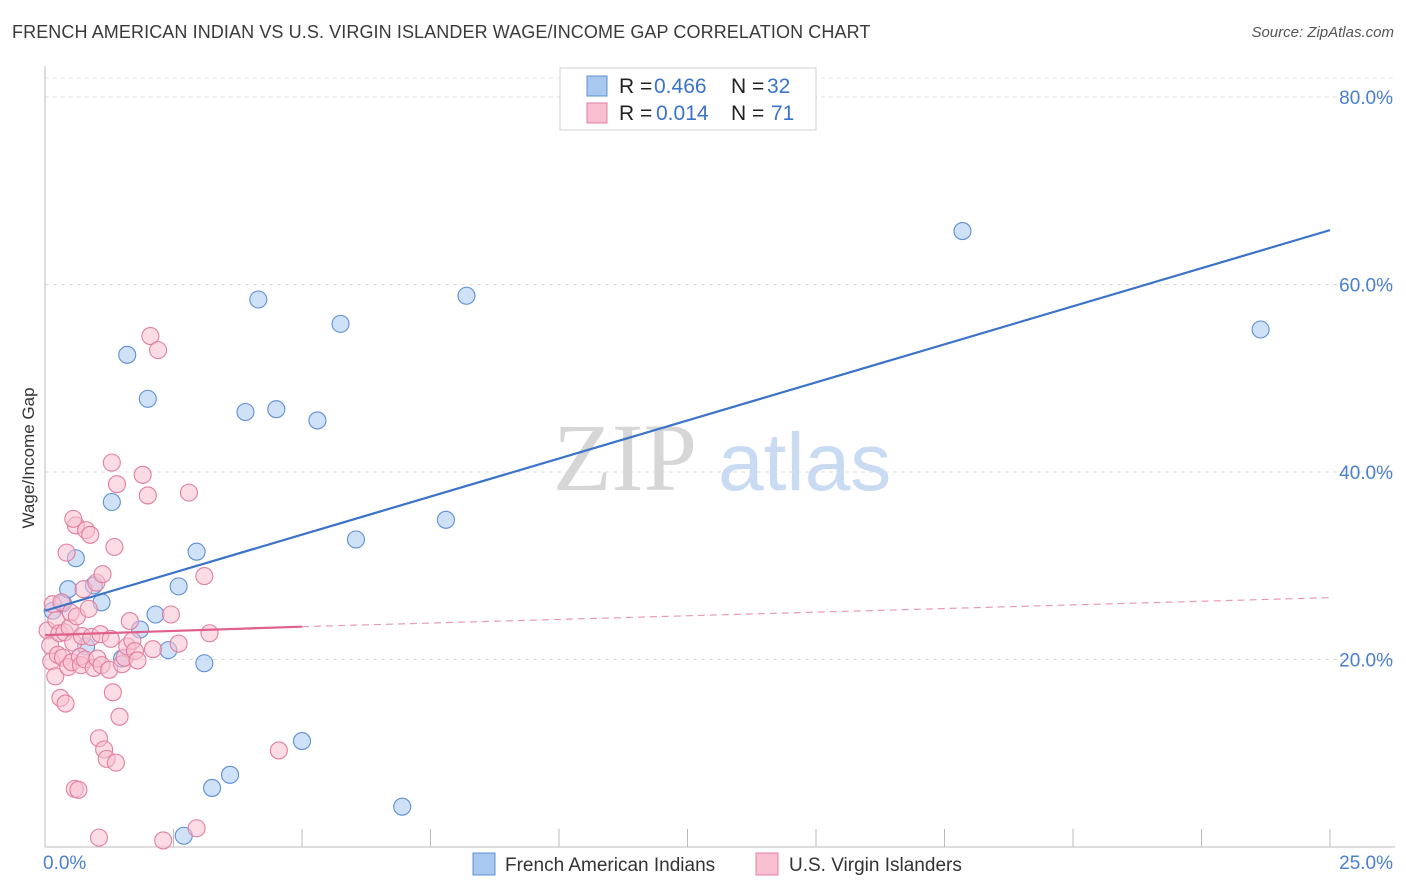 The width and height of the screenshot is (1406, 892). What do you see at coordinates (804, 462) in the screenshot?
I see `watermark-atlas: atlas` at bounding box center [804, 462].